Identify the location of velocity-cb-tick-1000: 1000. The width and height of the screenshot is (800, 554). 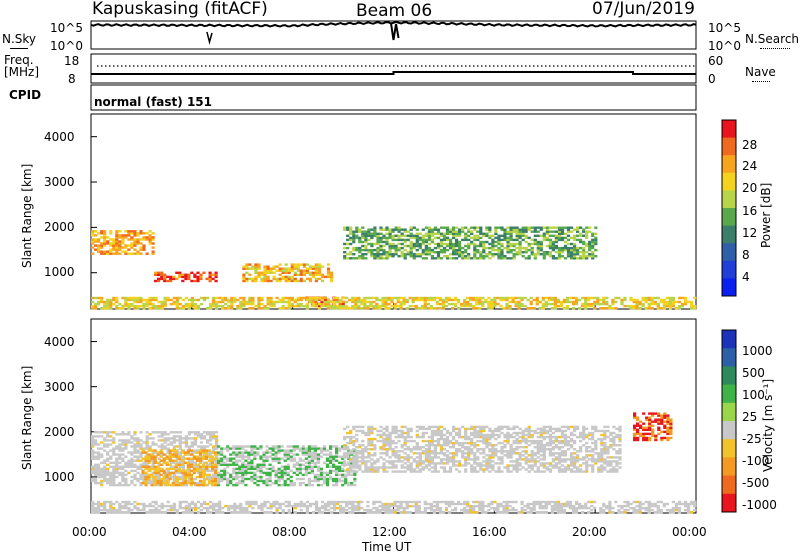
(757, 351).